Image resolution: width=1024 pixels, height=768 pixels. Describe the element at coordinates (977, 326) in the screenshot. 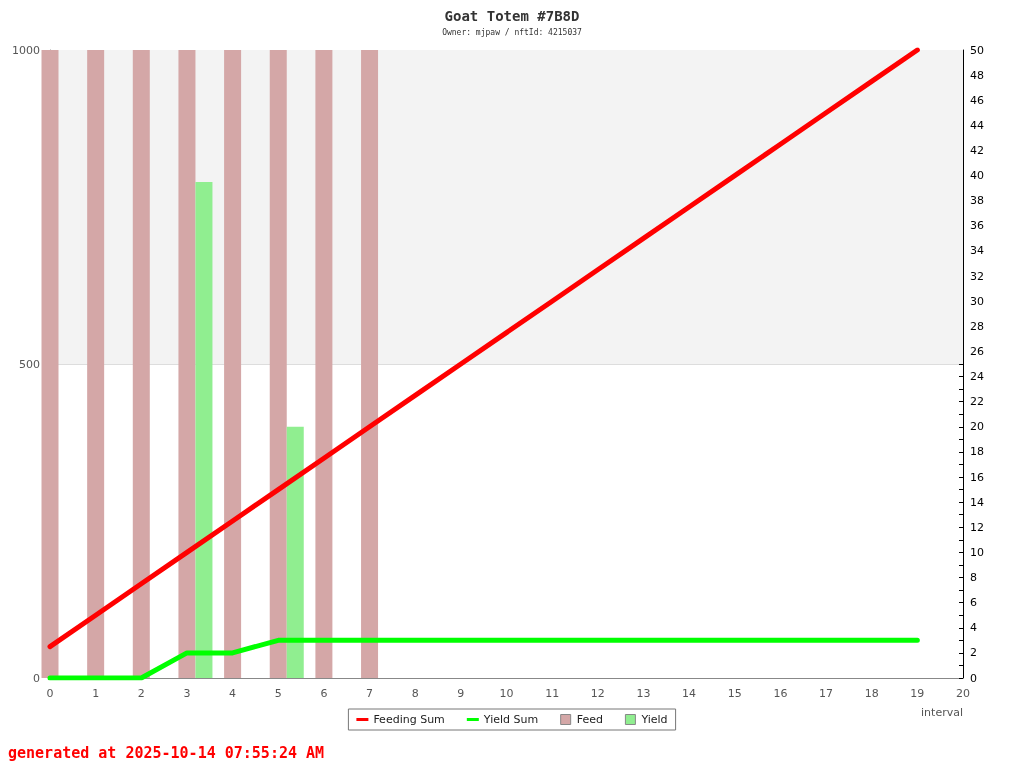

I see `y2-tick-label: 28` at that location.